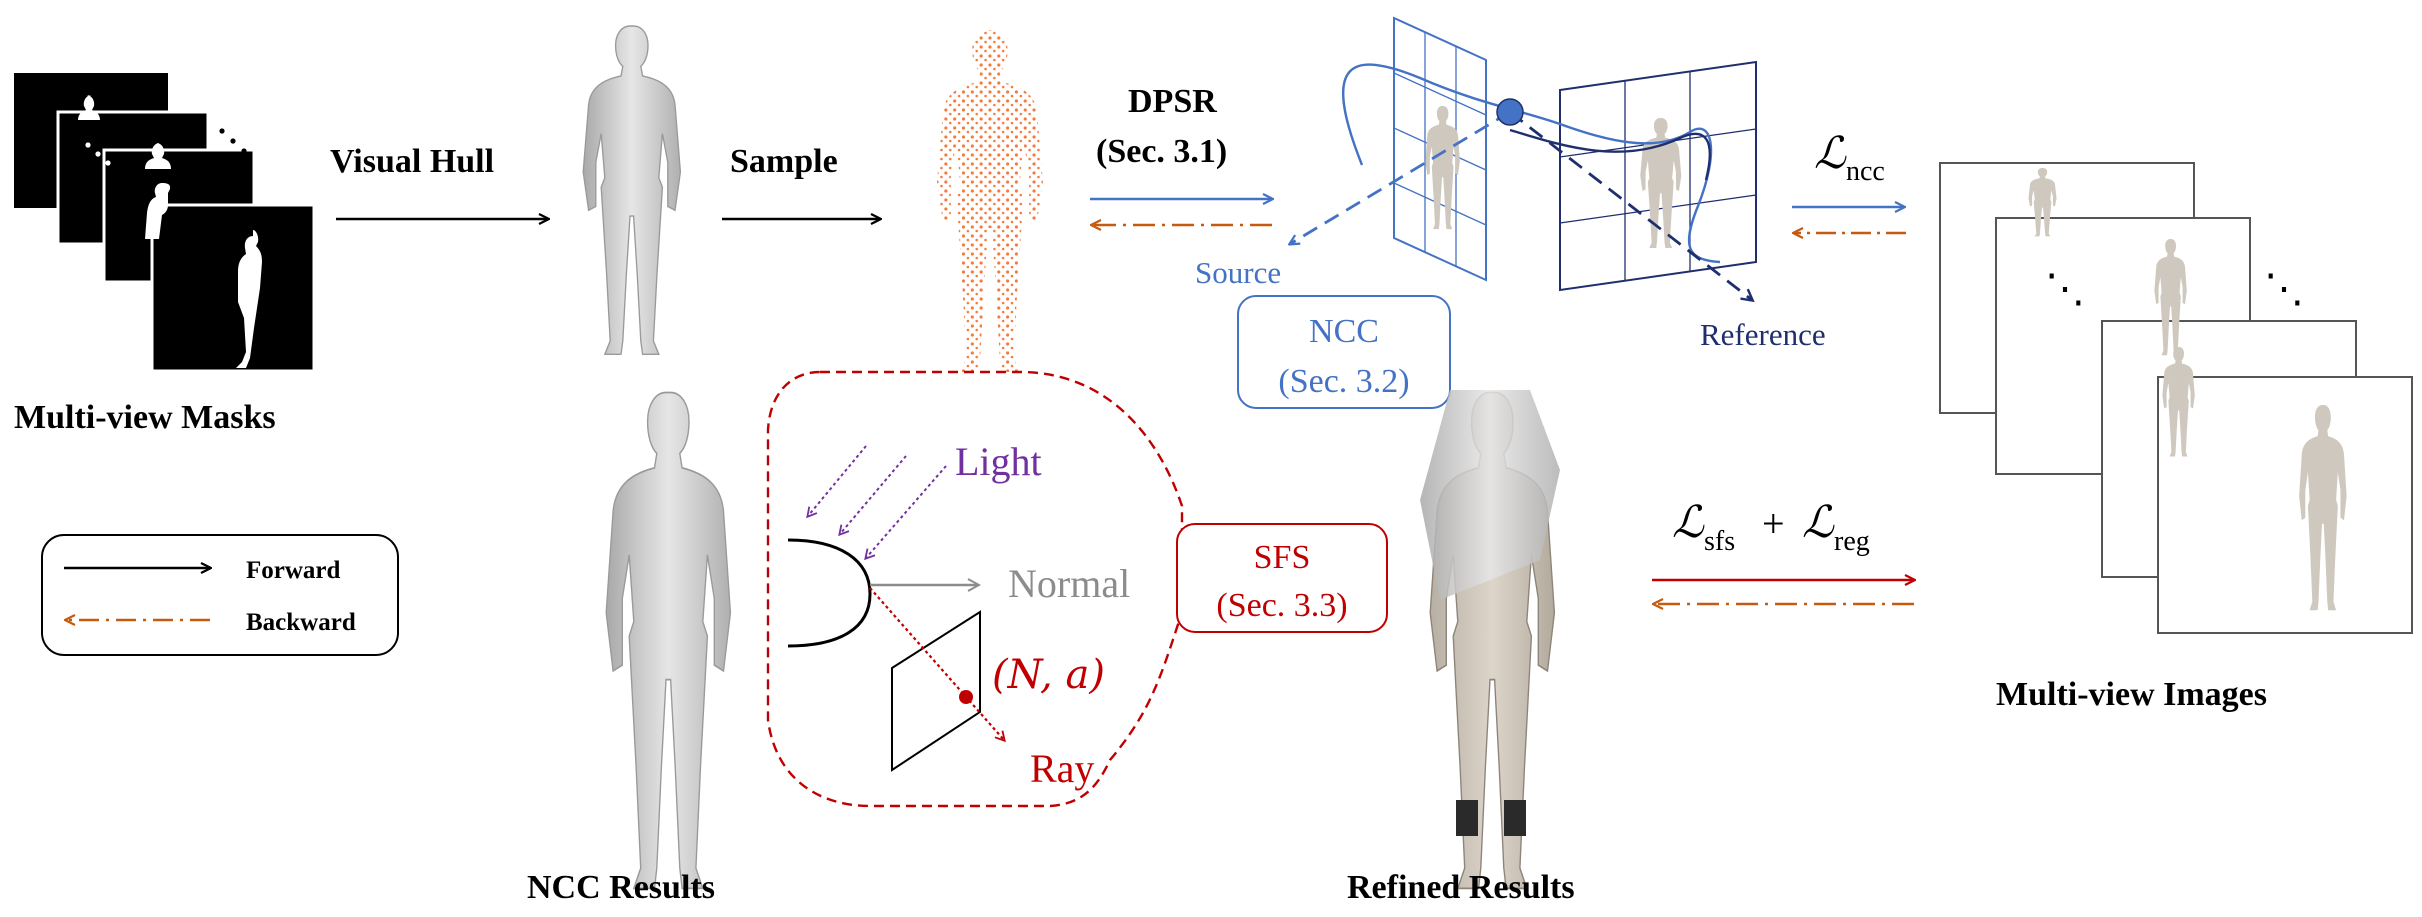  I want to click on sfs-section-label: (Sec. 3.3), so click(1281, 605).